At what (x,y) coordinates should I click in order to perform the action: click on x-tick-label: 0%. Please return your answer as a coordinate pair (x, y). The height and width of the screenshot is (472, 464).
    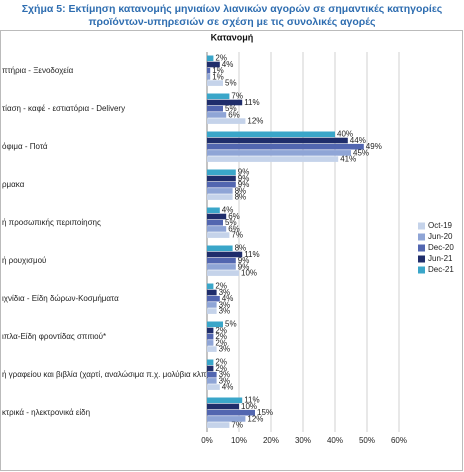
    Looking at the image, I should click on (207, 440).